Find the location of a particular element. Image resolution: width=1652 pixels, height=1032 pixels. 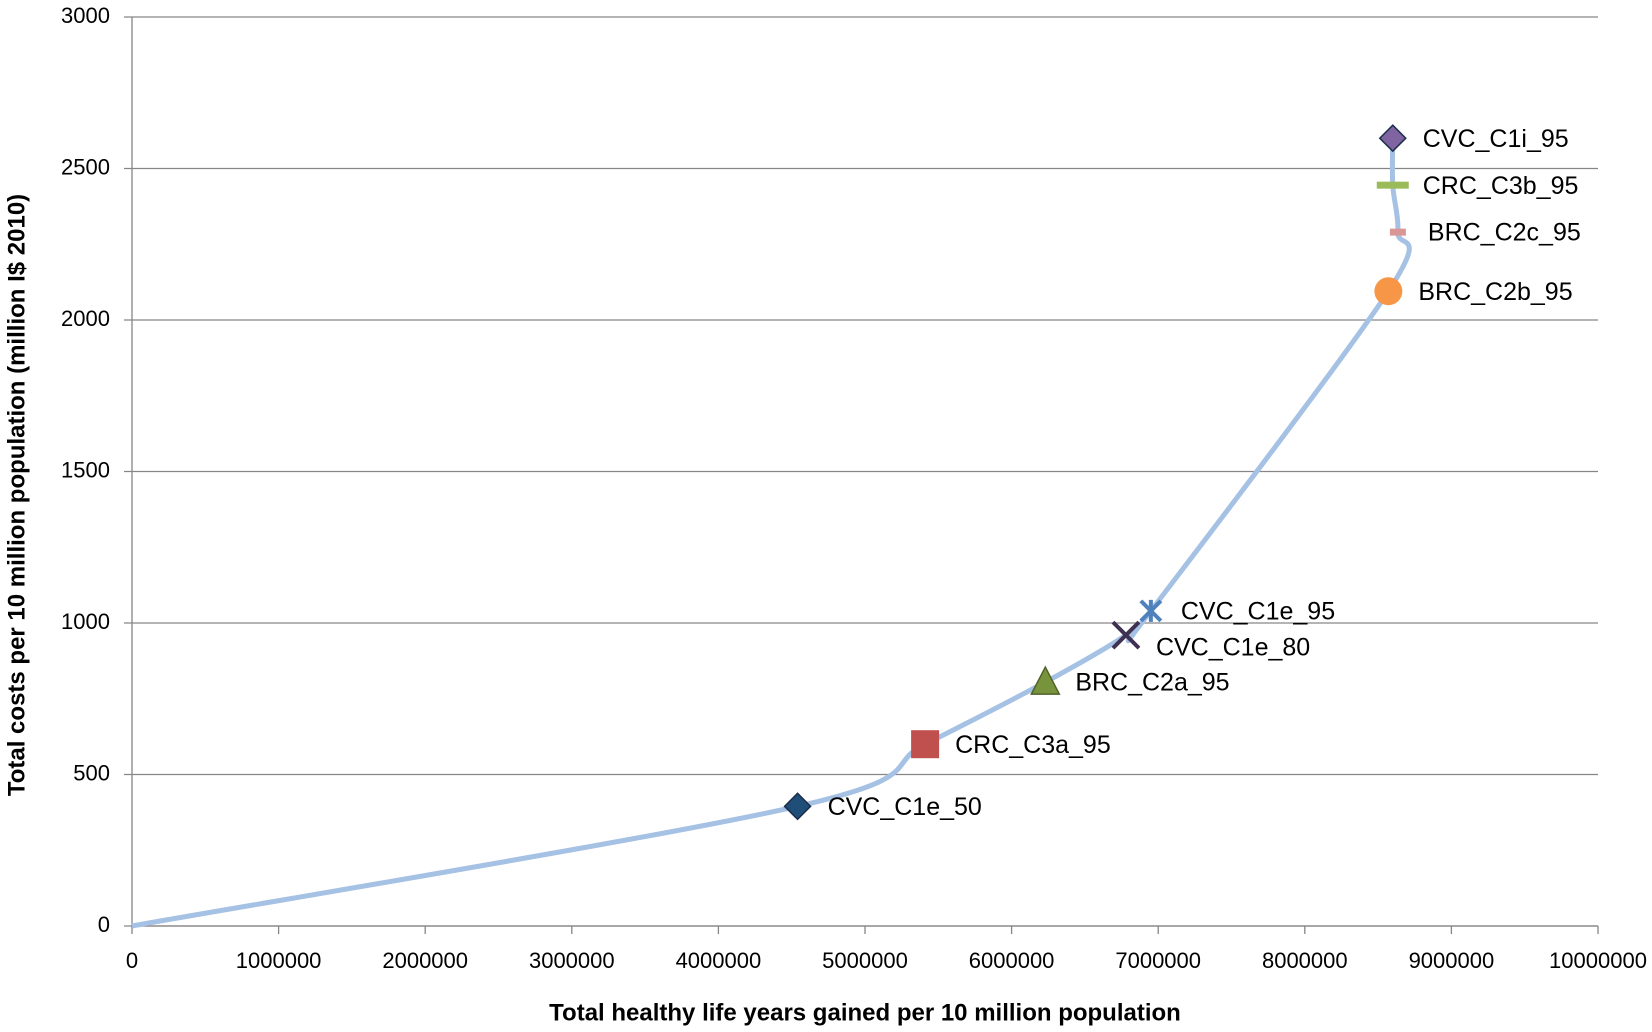

x-tick-label: 1000000 is located at coordinates (279, 960).